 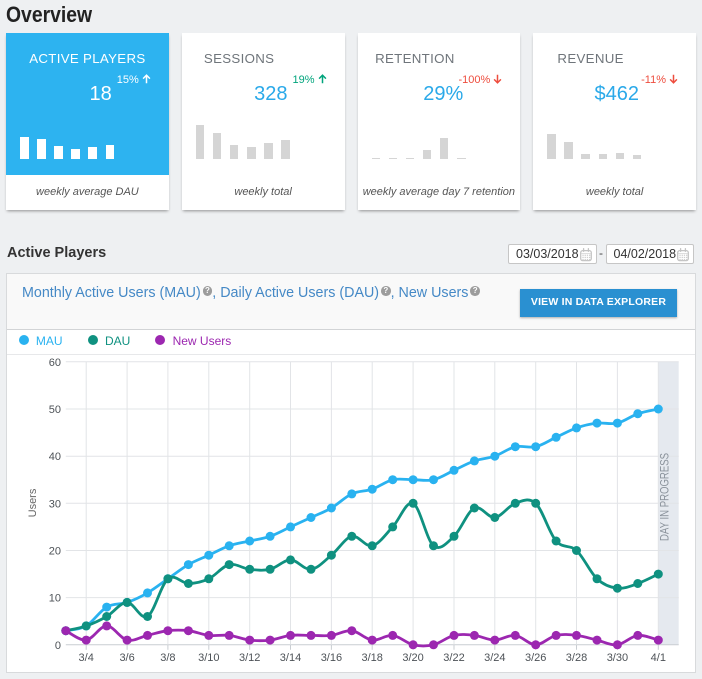 I want to click on svg-text: 10, so click(x=55, y=599).